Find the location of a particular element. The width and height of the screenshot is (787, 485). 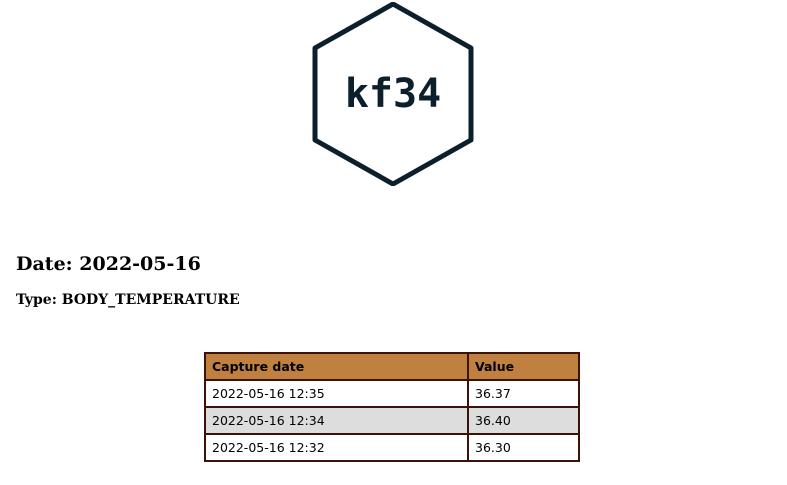

hexagon-logo-icon is located at coordinates (393, 94).